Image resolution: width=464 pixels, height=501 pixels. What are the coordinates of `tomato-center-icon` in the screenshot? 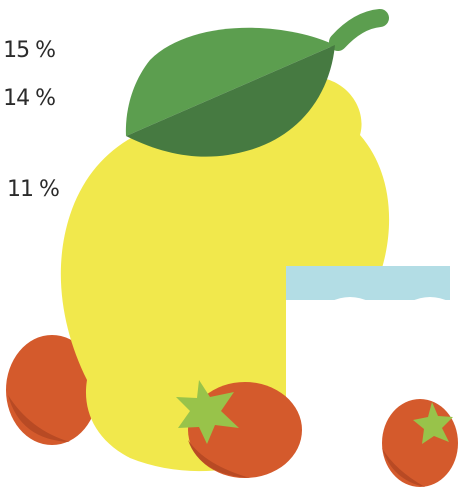 It's located at (239, 429).